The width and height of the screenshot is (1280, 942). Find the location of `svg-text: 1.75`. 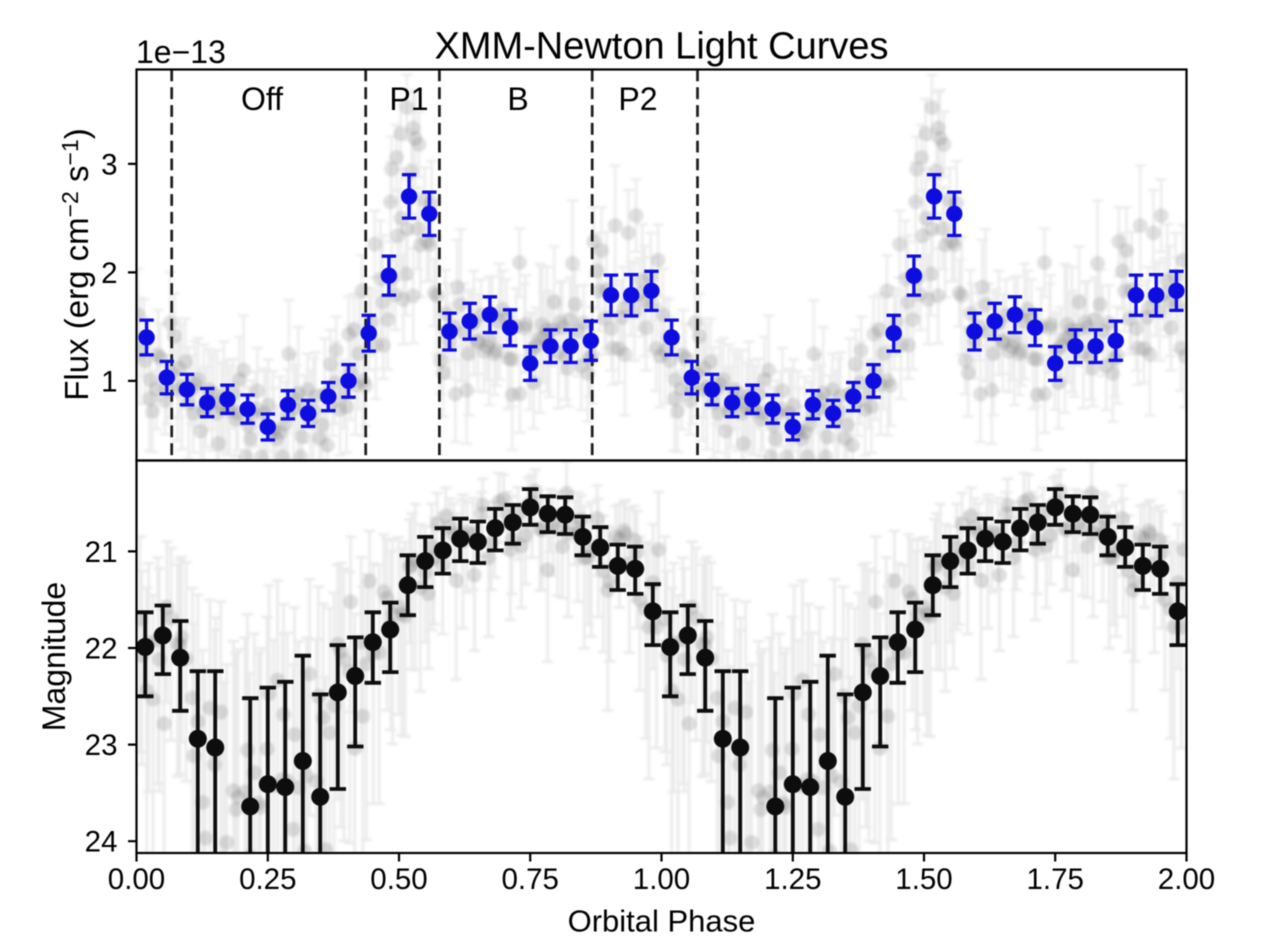

svg-text: 1.75 is located at coordinates (1054, 879).